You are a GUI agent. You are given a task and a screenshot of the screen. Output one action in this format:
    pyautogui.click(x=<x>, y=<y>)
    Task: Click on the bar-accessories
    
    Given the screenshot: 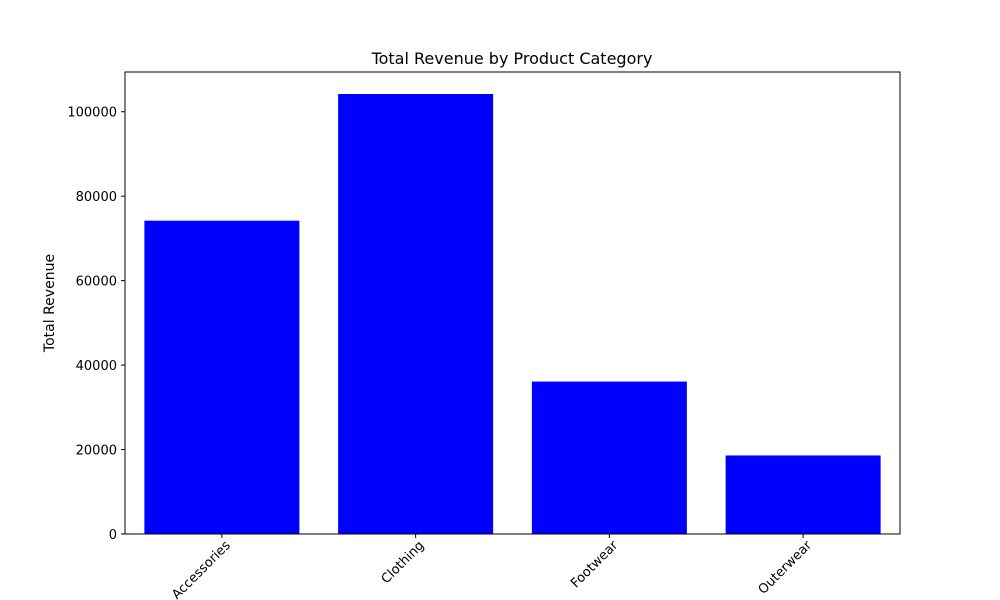 What is the action you would take?
    pyautogui.click(x=222, y=377)
    